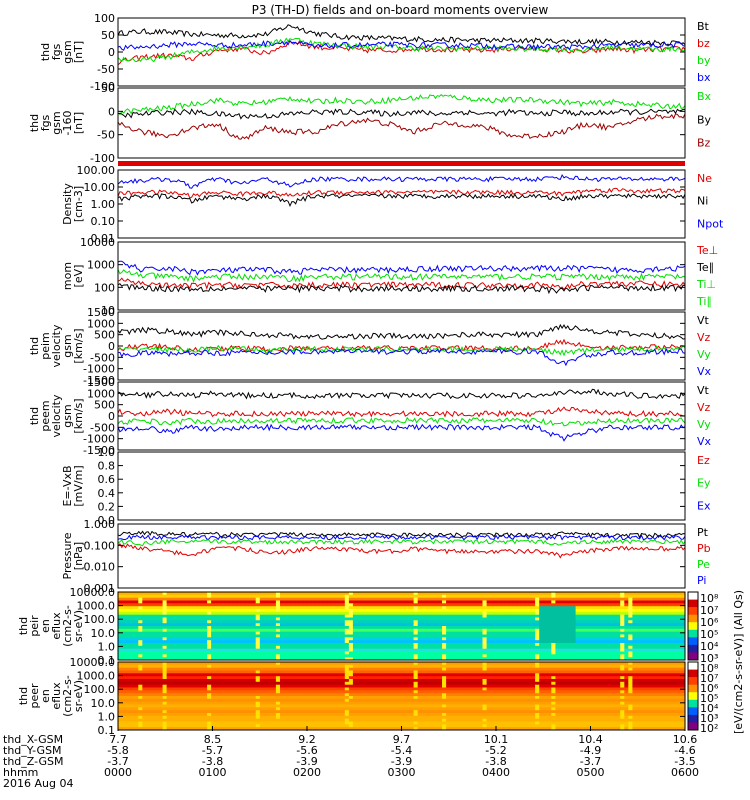 Image resolution: width=750 pixels, height=800 pixels. What do you see at coordinates (103, 221) in the screenshot?
I see `y-tick-label: 0.10` at bounding box center [103, 221].